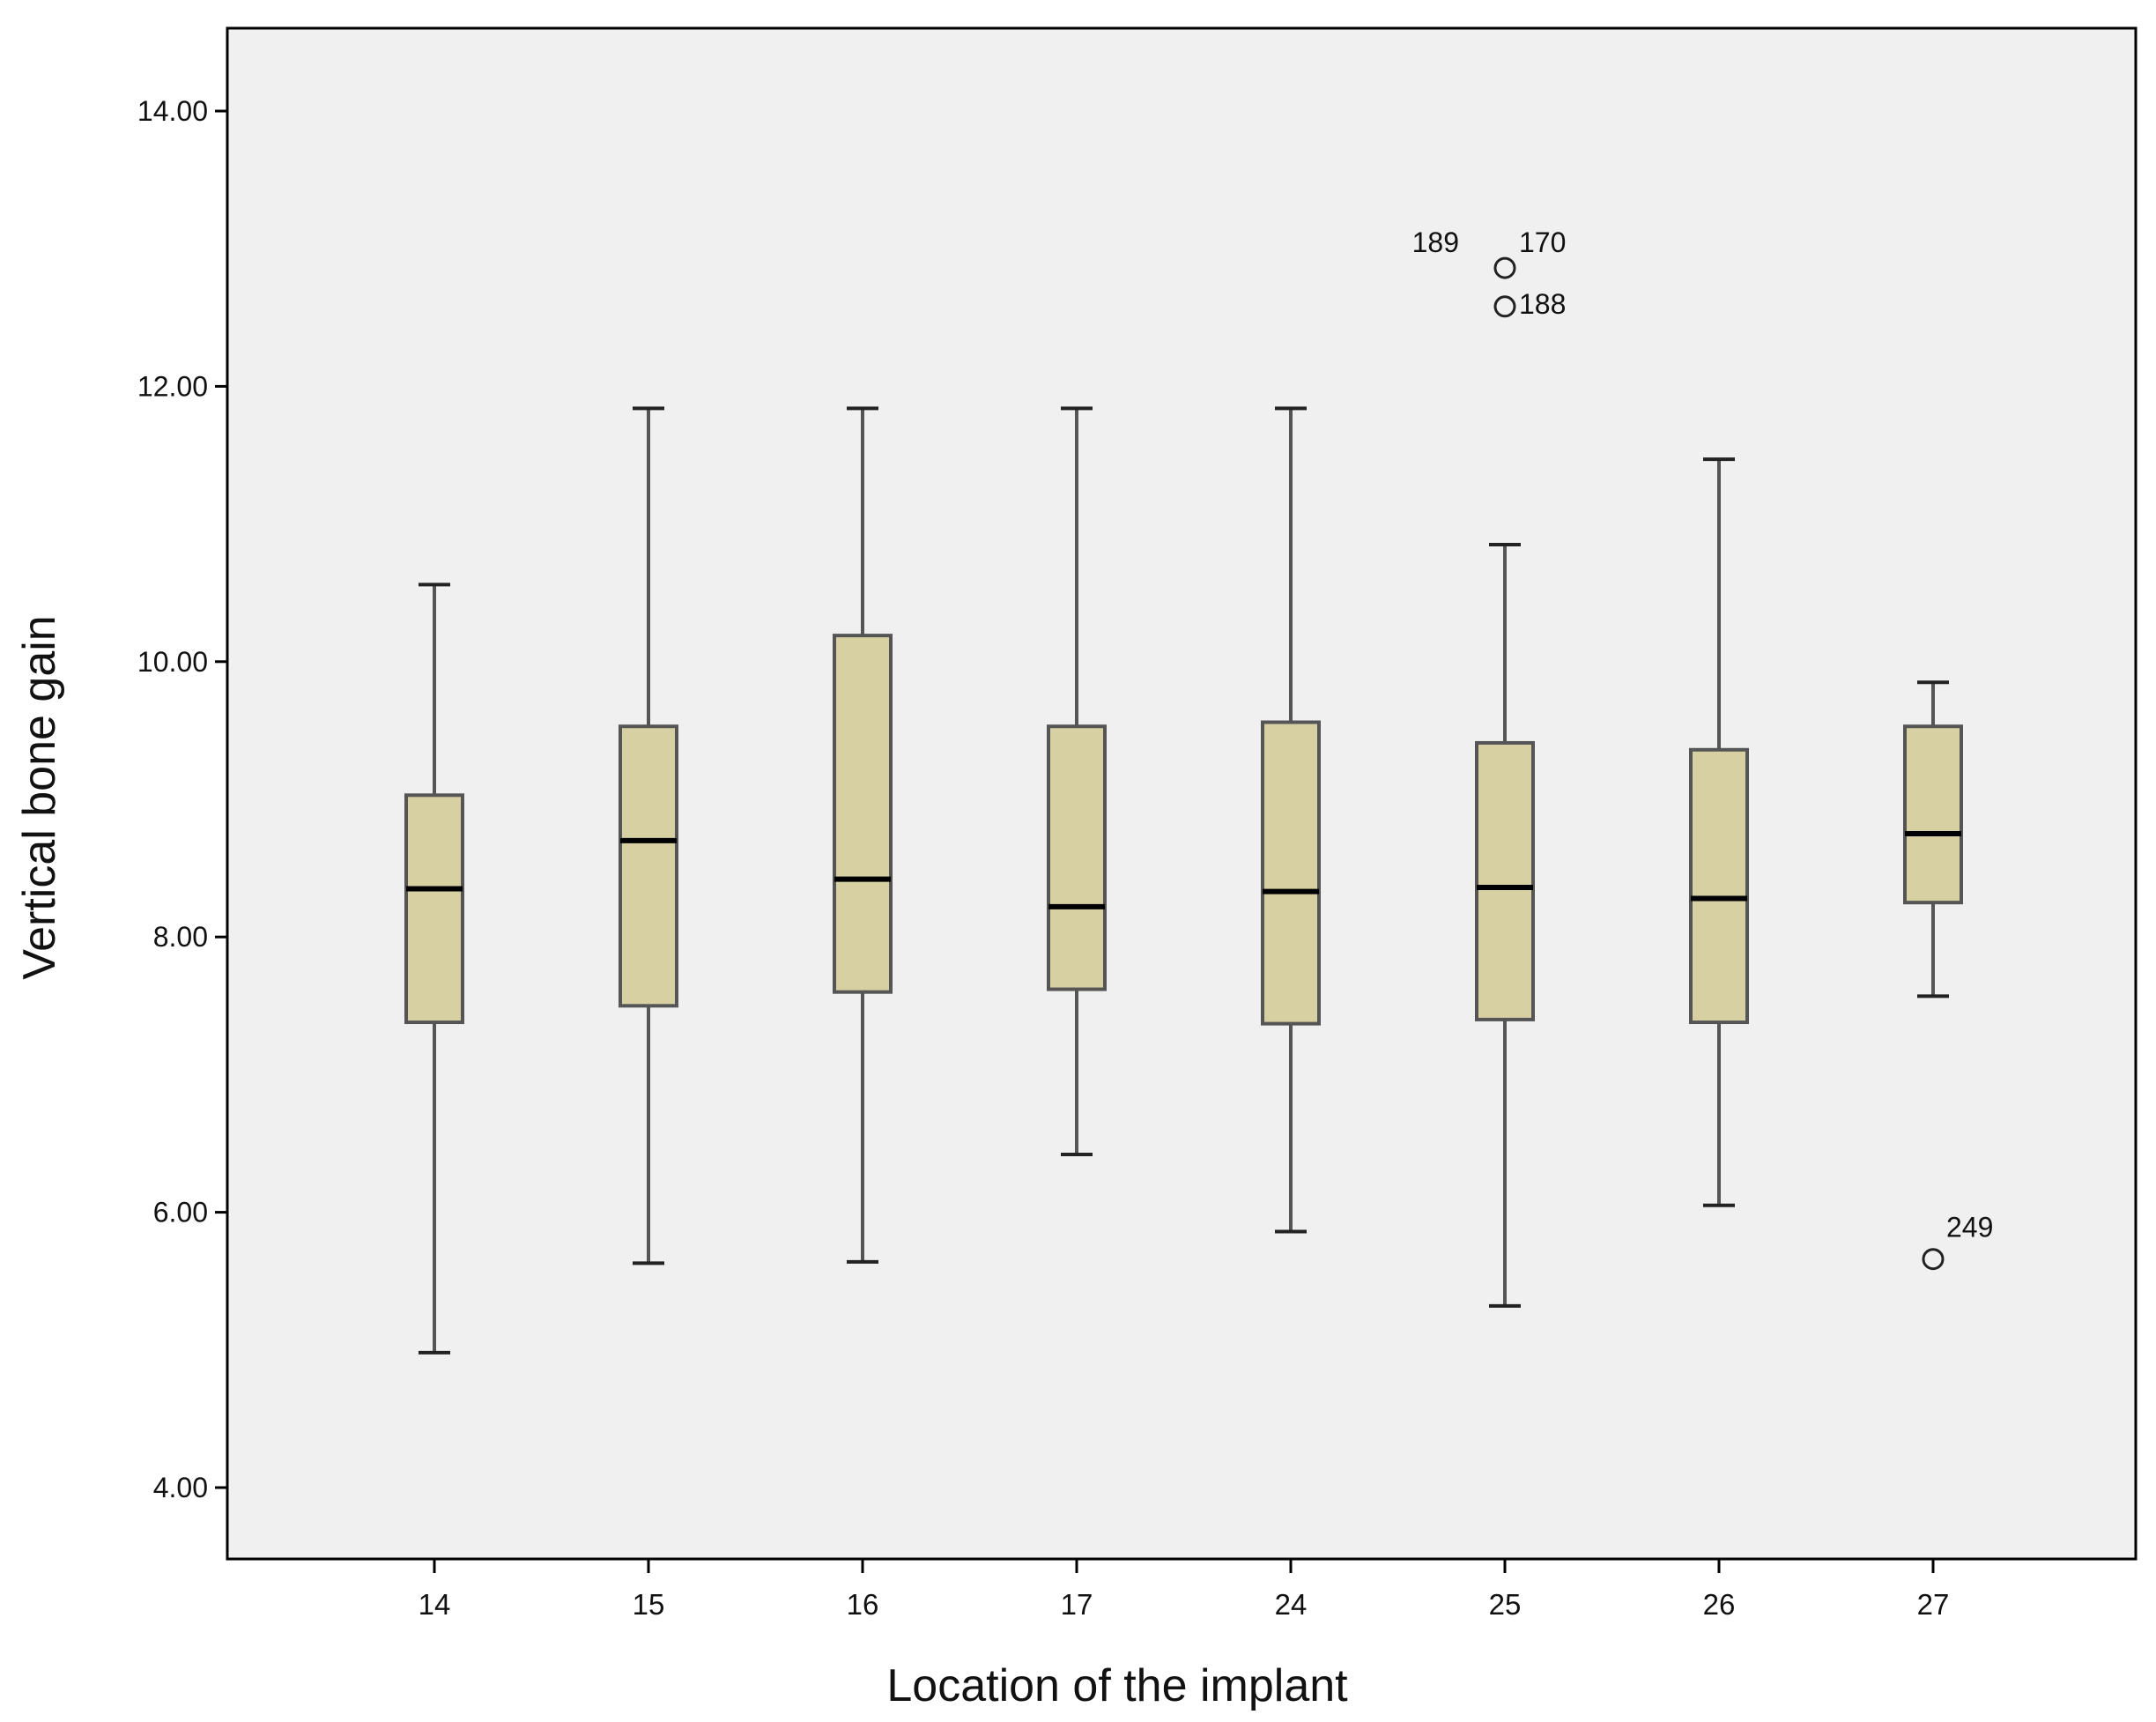 The width and height of the screenshot is (2156, 1722). Describe the element at coordinates (1435, 242) in the screenshot. I see `outlier-label: 189` at that location.